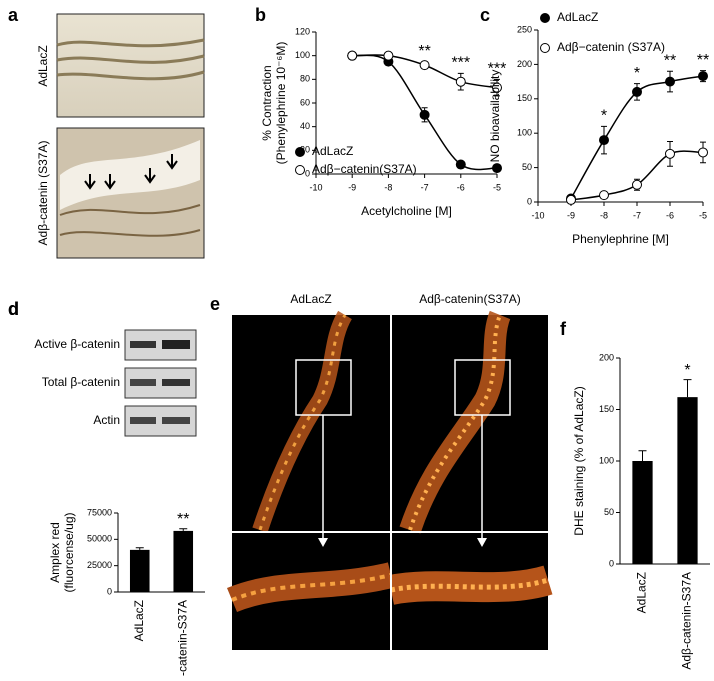 The width and height of the screenshot is (714, 681). Describe the element at coordinates (267, 102) in the screenshot. I see `y-axis-label: % Contraction` at that location.